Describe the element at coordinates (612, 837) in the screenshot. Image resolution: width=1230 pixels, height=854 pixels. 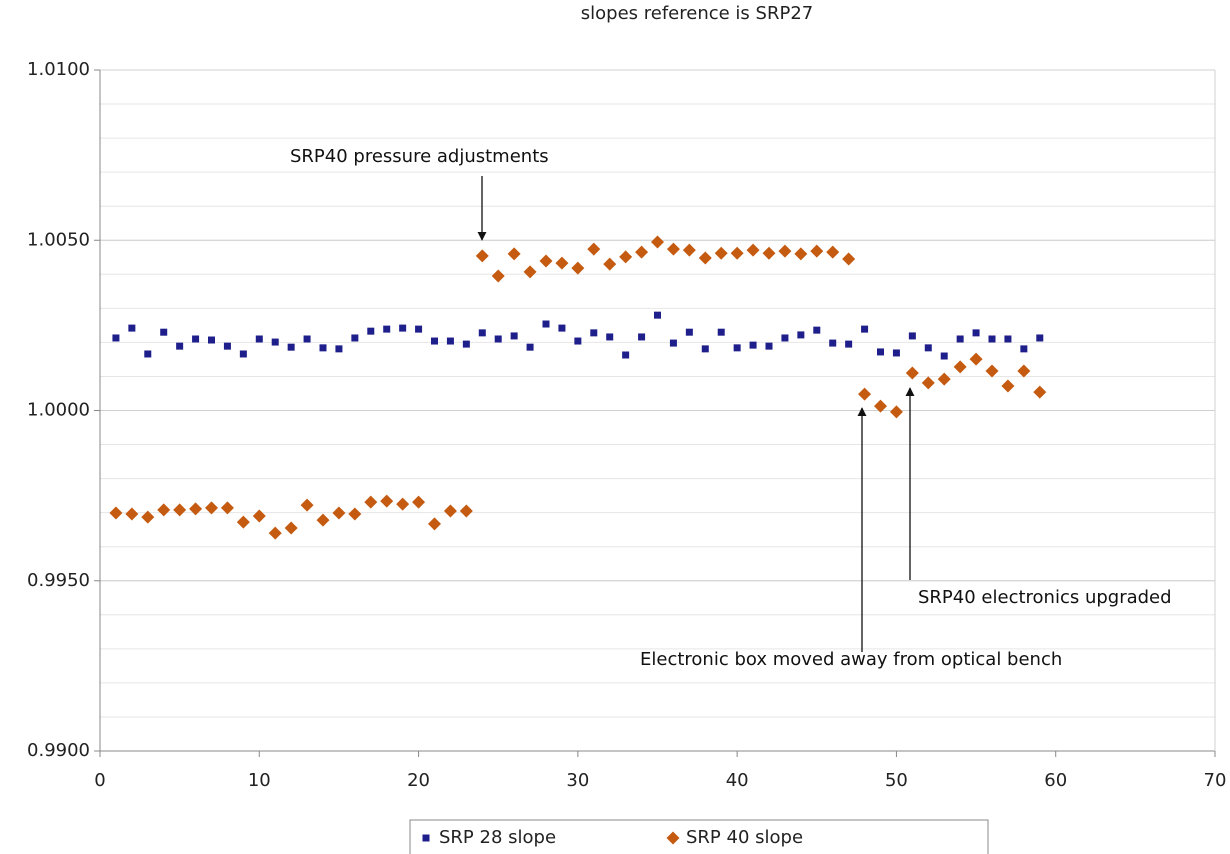
I see `legend: SRP 28 slope SRP 40 slope` at that location.